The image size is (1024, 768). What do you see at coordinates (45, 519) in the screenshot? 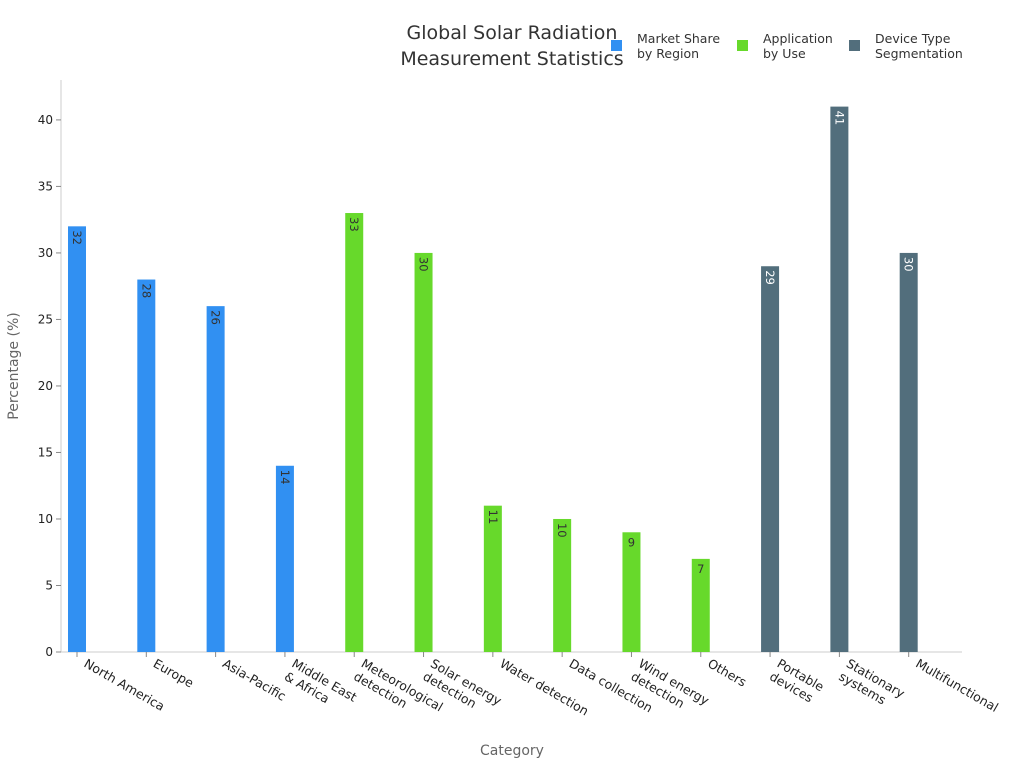
I see `y-tick-label: 10` at bounding box center [45, 519].